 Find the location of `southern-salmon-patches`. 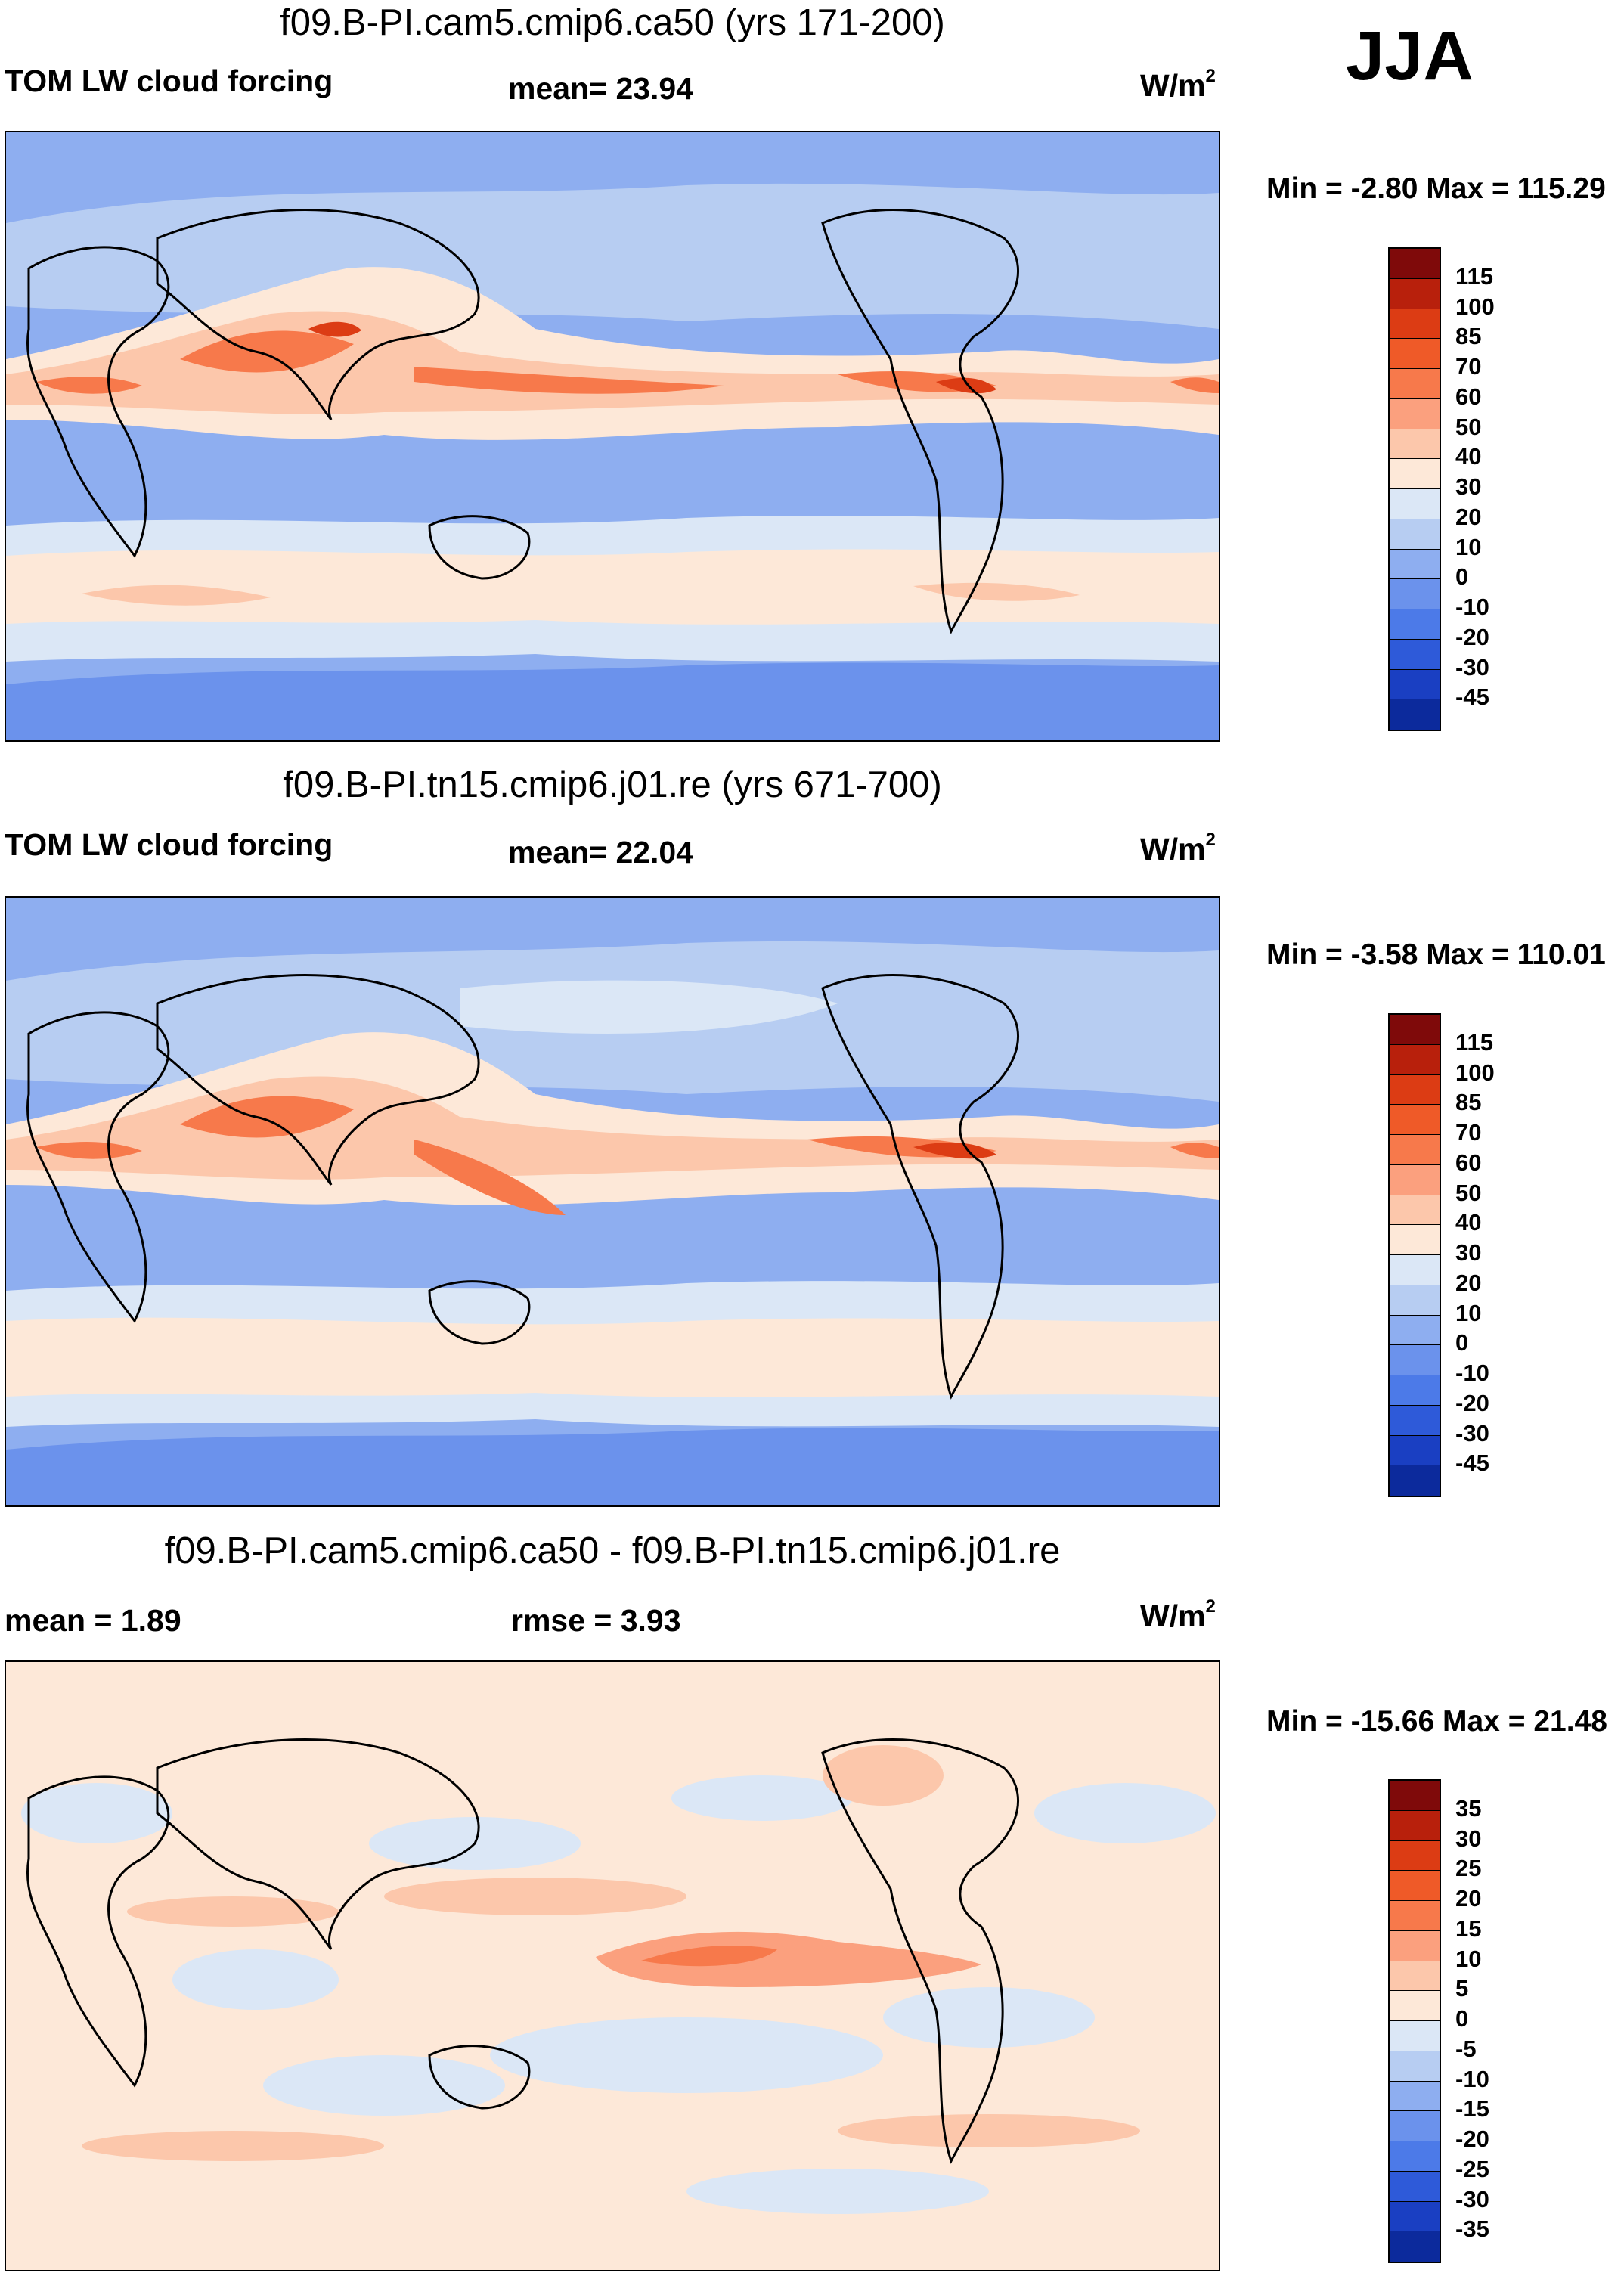

southern-salmon-patches is located at coordinates (581, 594).